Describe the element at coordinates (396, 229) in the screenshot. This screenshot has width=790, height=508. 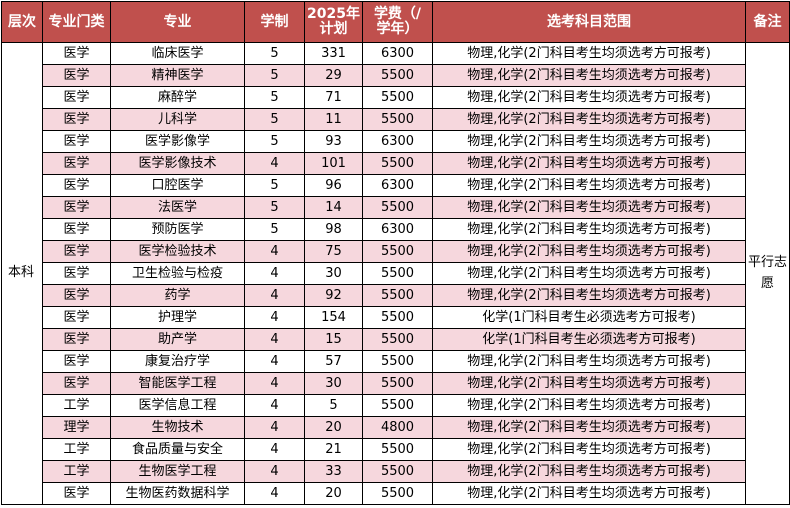
I see `table-row: 医学 预防医学 5 98 6300 物理,化学(2门科目考生均须选考方可报考)` at that location.